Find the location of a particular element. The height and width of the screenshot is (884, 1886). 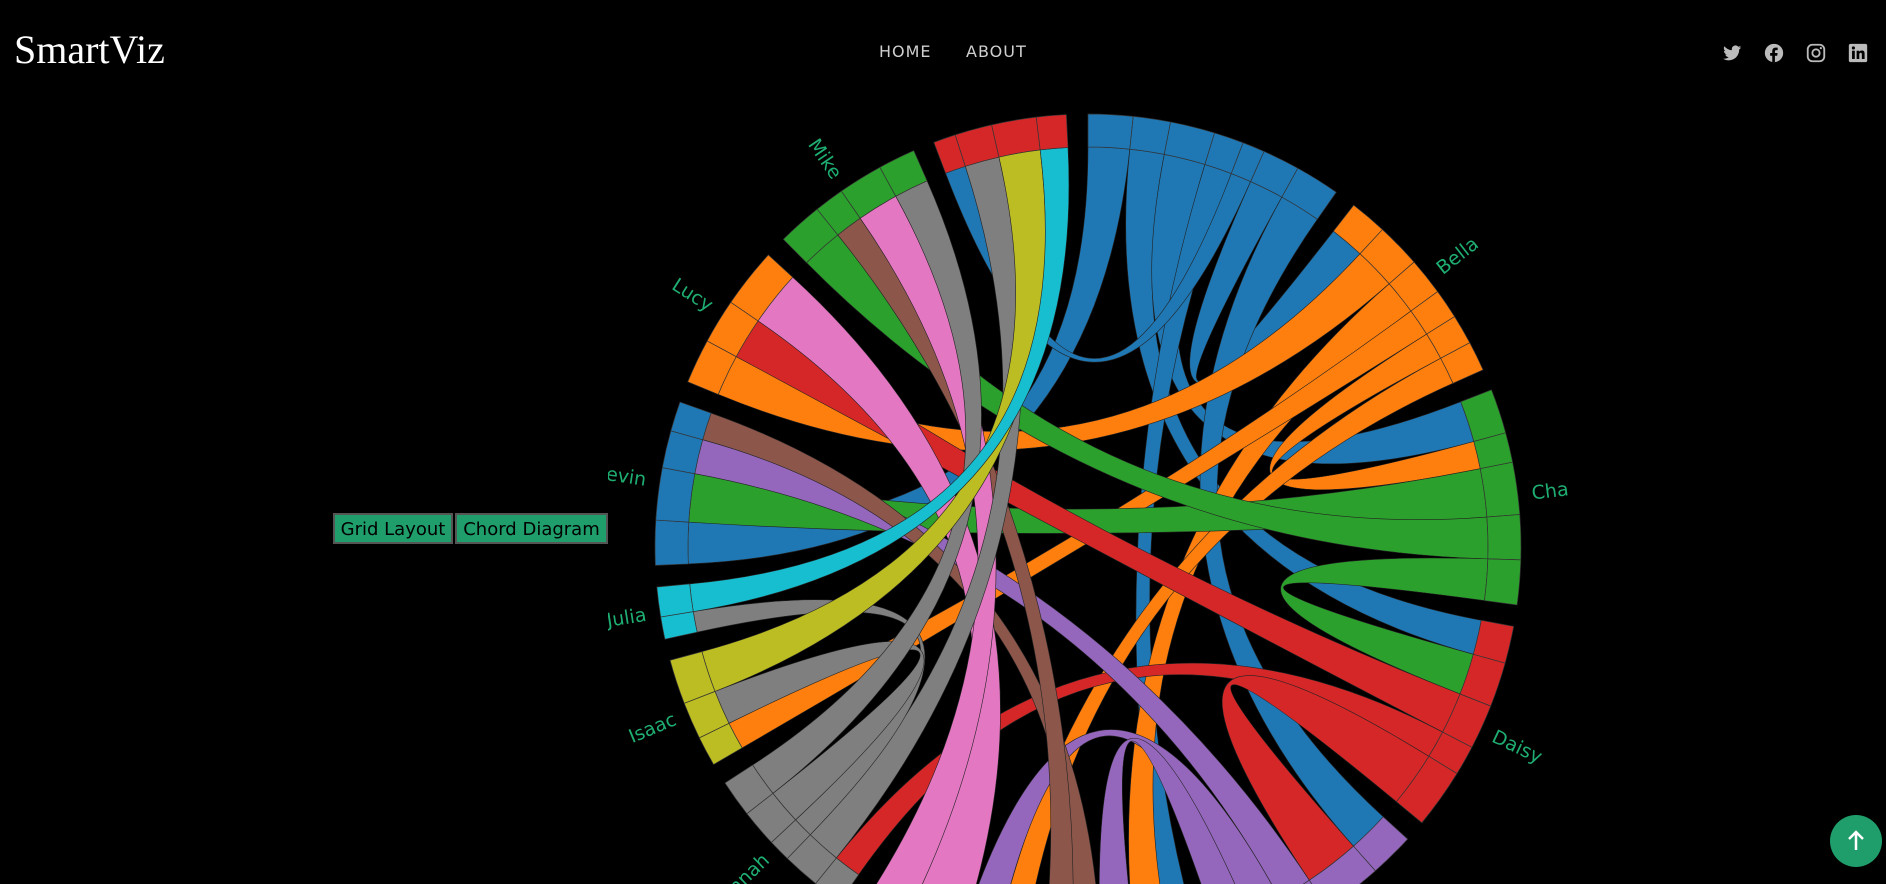

grid-layout-button: Grid Layout is located at coordinates (393, 528).